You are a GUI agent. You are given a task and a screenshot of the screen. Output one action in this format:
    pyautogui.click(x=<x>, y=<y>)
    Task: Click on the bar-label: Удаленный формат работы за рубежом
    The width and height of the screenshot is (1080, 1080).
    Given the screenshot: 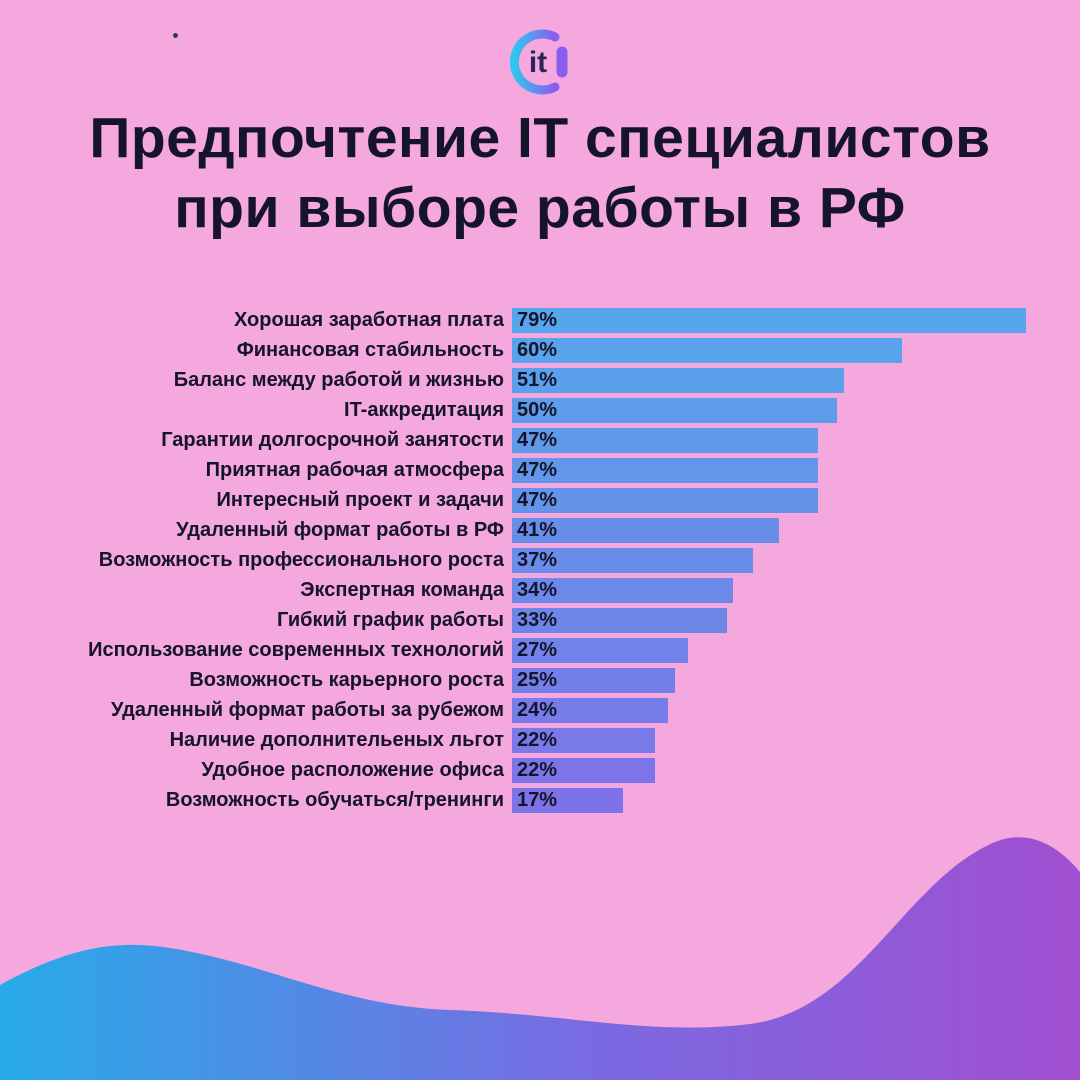 What is the action you would take?
    pyautogui.click(x=307, y=709)
    